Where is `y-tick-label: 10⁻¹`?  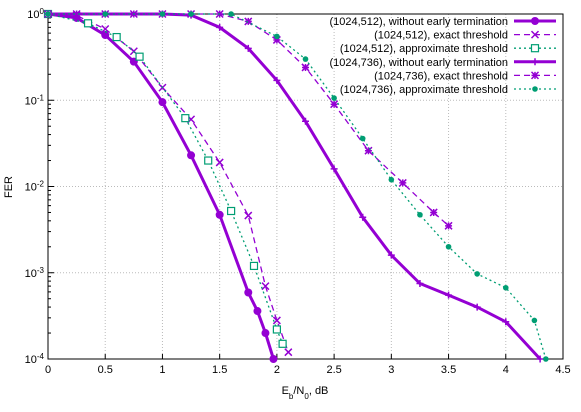 y-tick-label: 10⁻¹ is located at coordinates (35, 100).